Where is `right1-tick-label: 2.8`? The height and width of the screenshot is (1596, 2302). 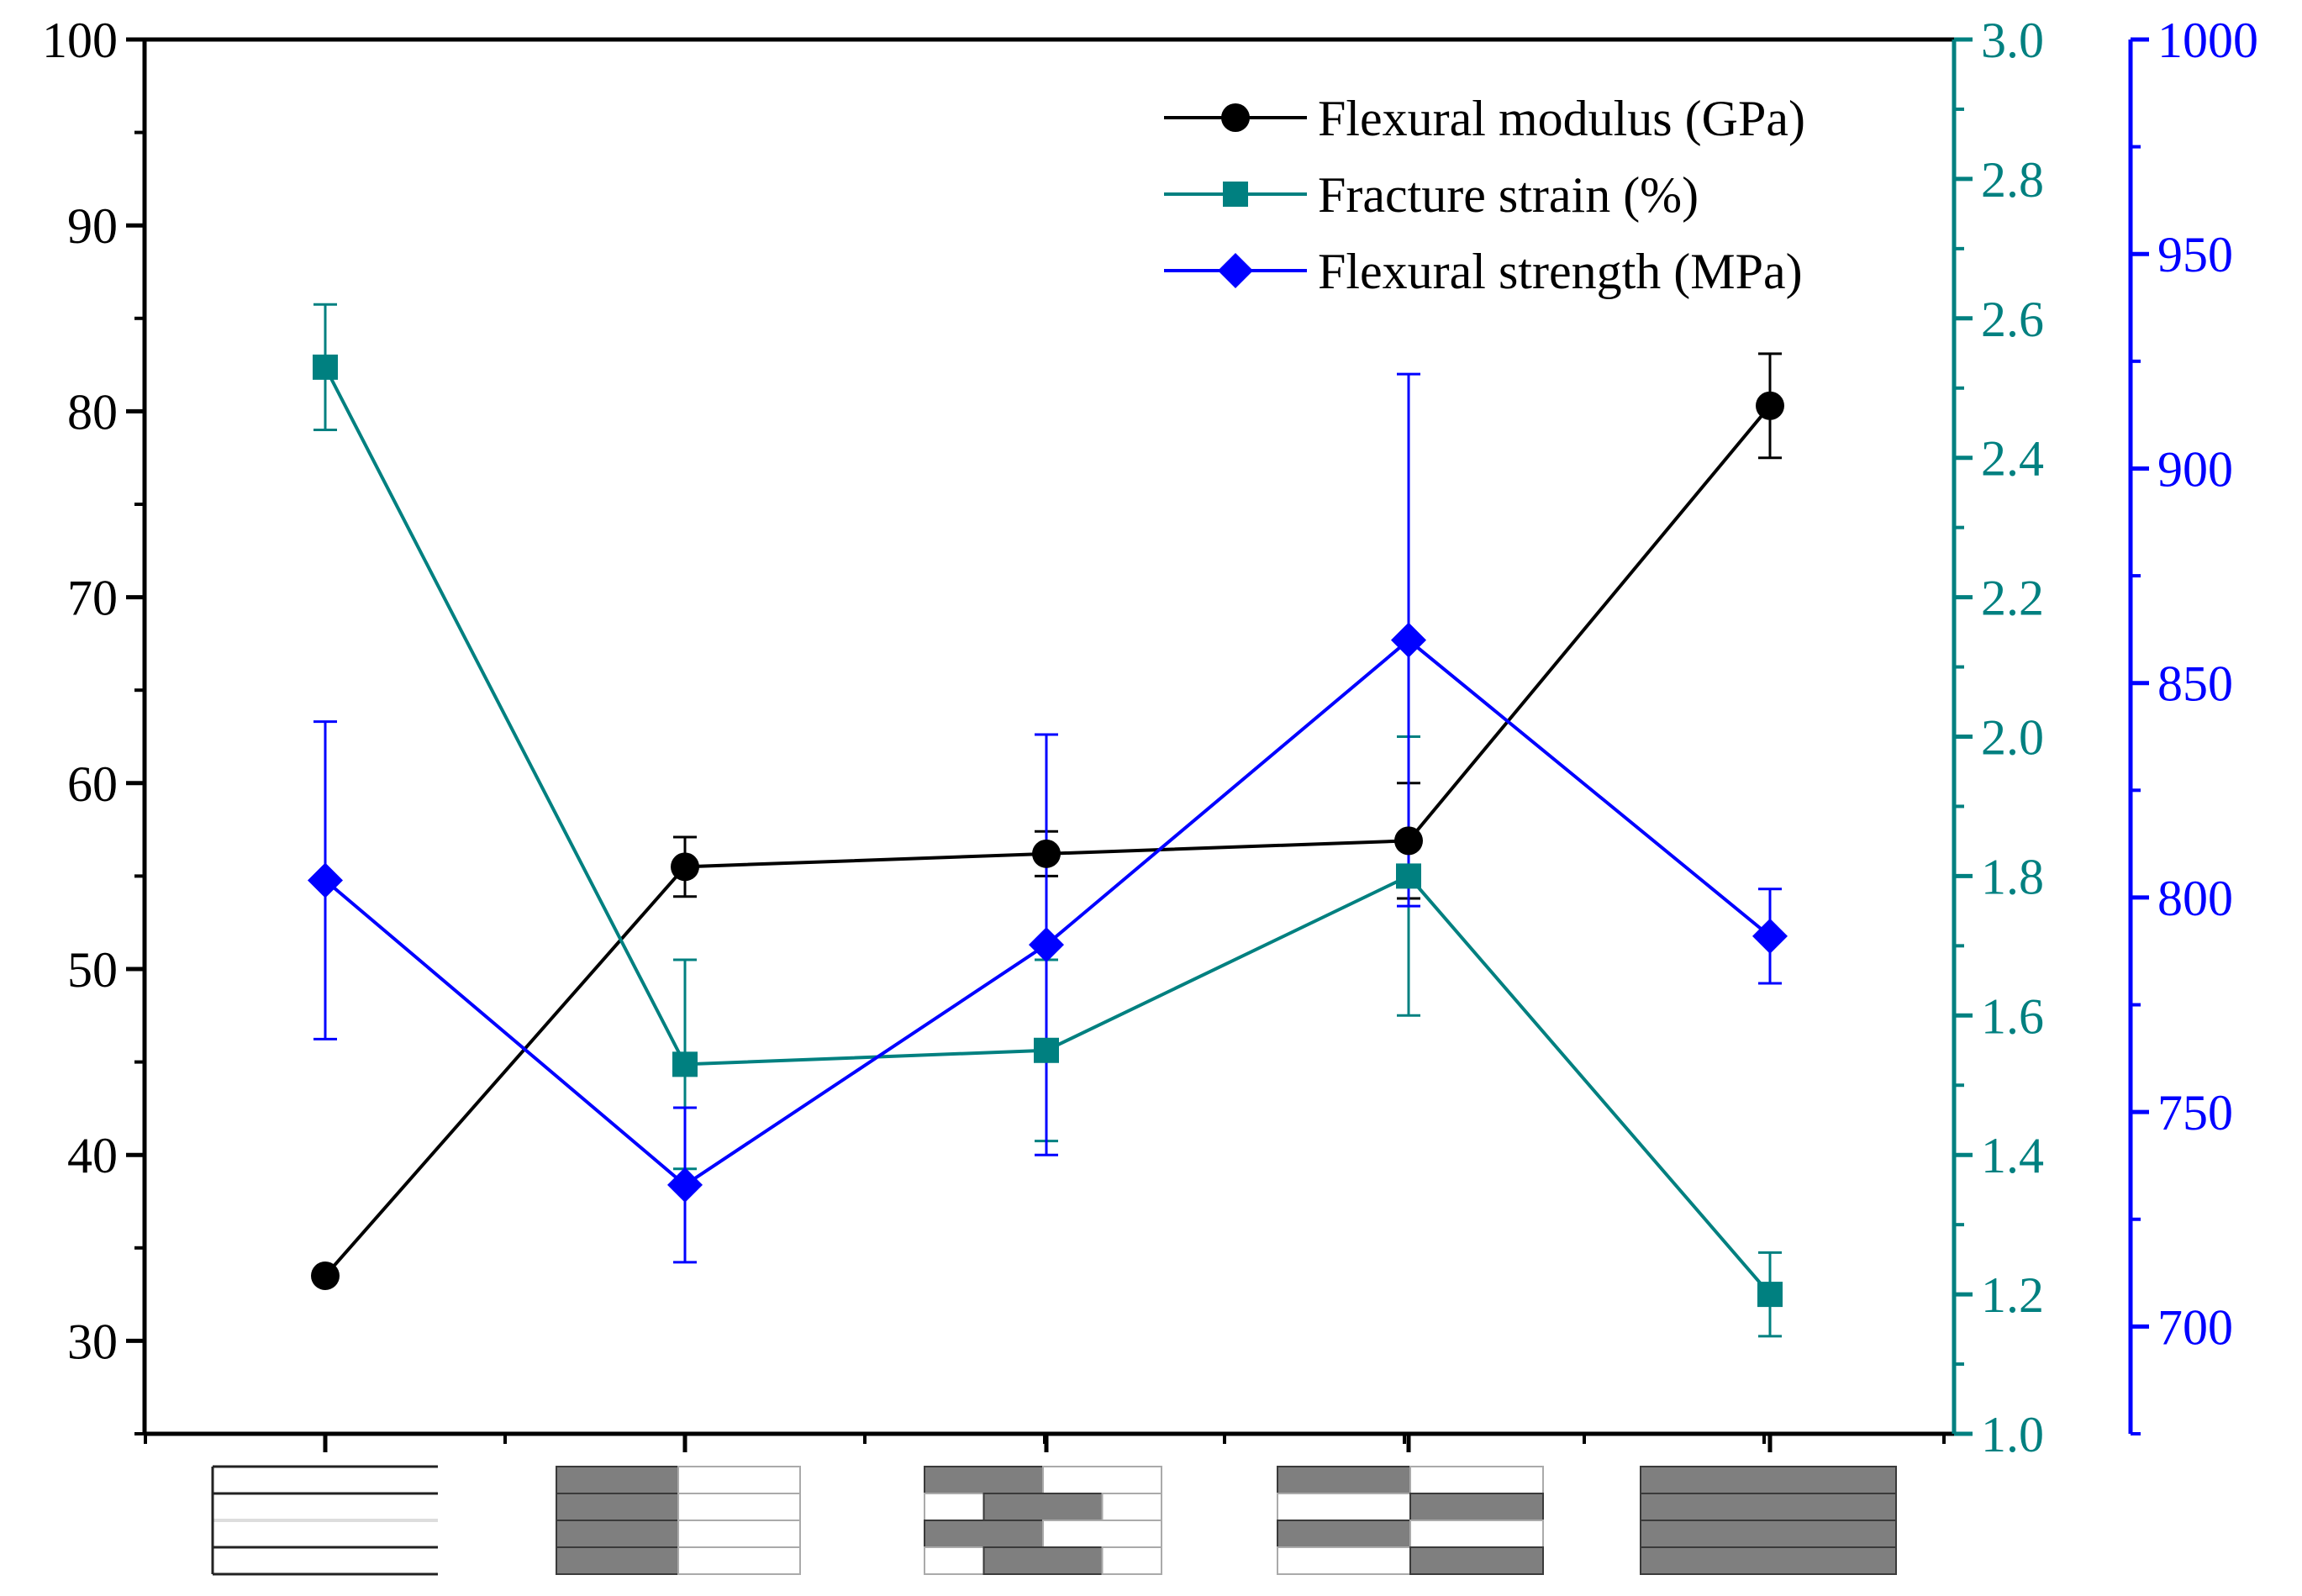
right1-tick-label: 2.8 is located at coordinates (2013, 180).